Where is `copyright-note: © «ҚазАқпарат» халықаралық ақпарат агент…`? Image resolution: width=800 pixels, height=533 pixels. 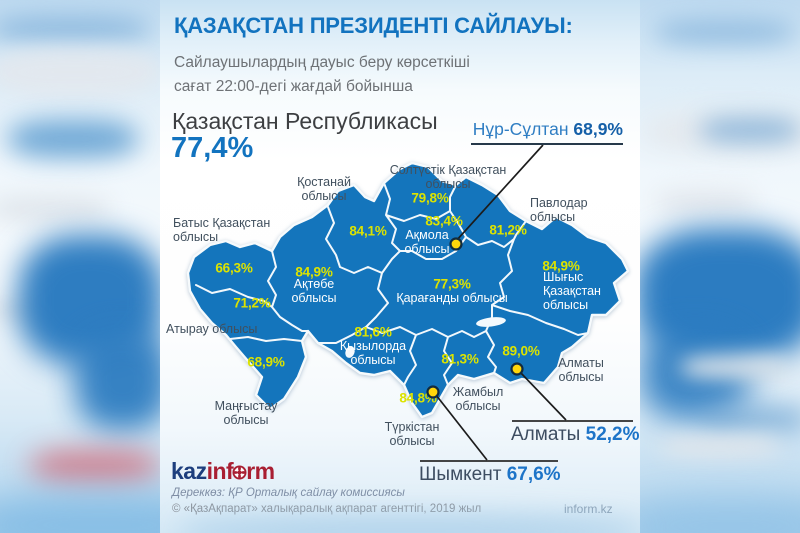
copyright-note: © «ҚазАқпарат» халықаралық ақпарат агент… is located at coordinates (327, 509).